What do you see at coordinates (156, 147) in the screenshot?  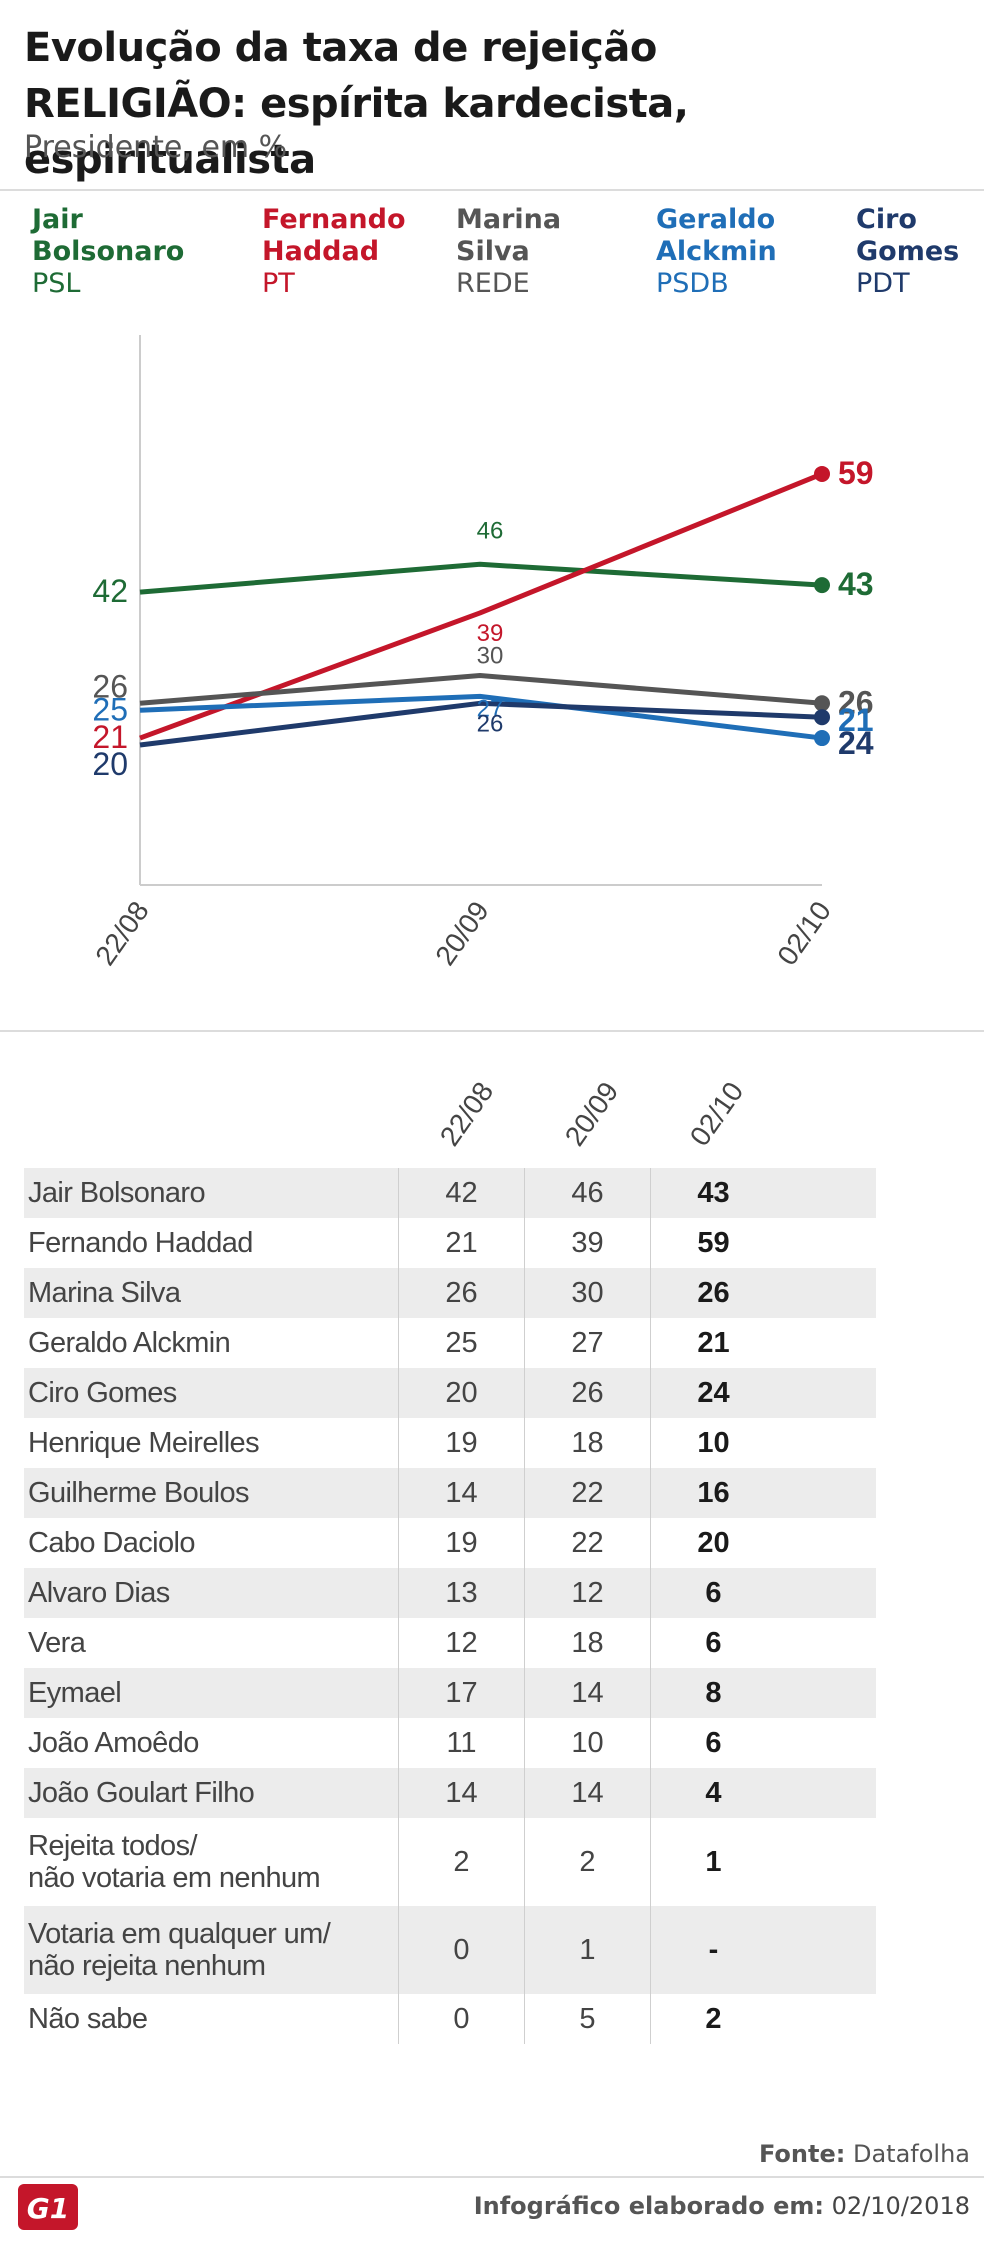 I see `subtitle: Presidente, em %` at bounding box center [156, 147].